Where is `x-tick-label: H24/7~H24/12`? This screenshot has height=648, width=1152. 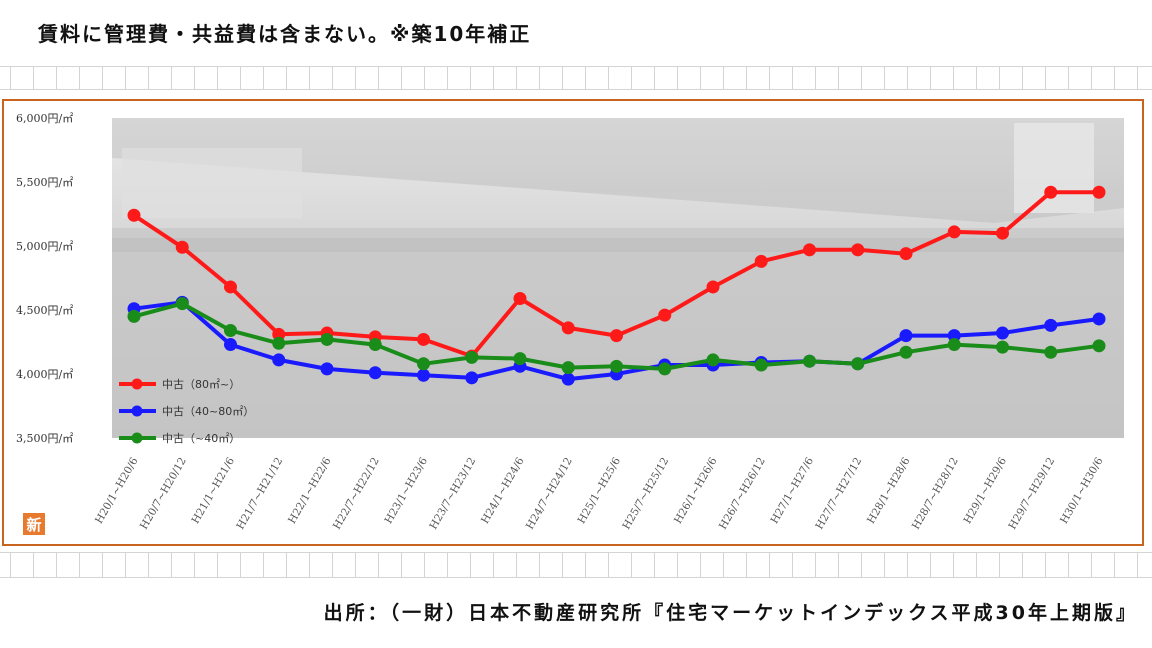 x-tick-label: H24/7~H24/12 is located at coordinates (549, 494).